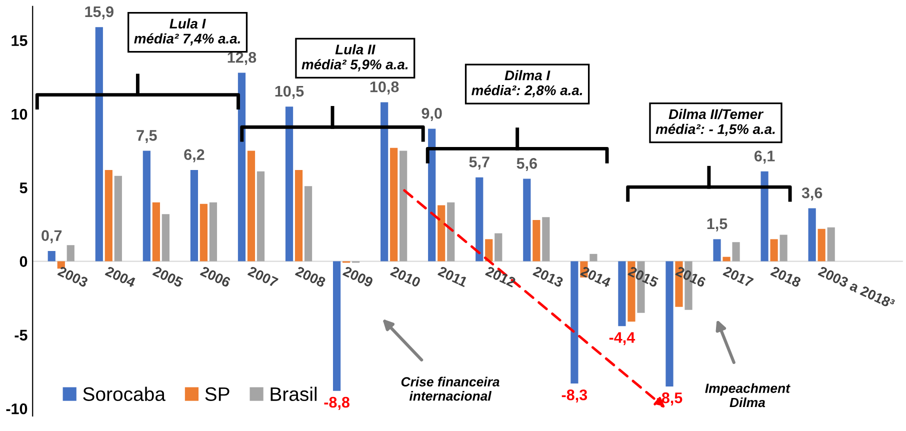  What do you see at coordinates (52, 237) in the screenshot?
I see `data-label: 0,7` at bounding box center [52, 237].